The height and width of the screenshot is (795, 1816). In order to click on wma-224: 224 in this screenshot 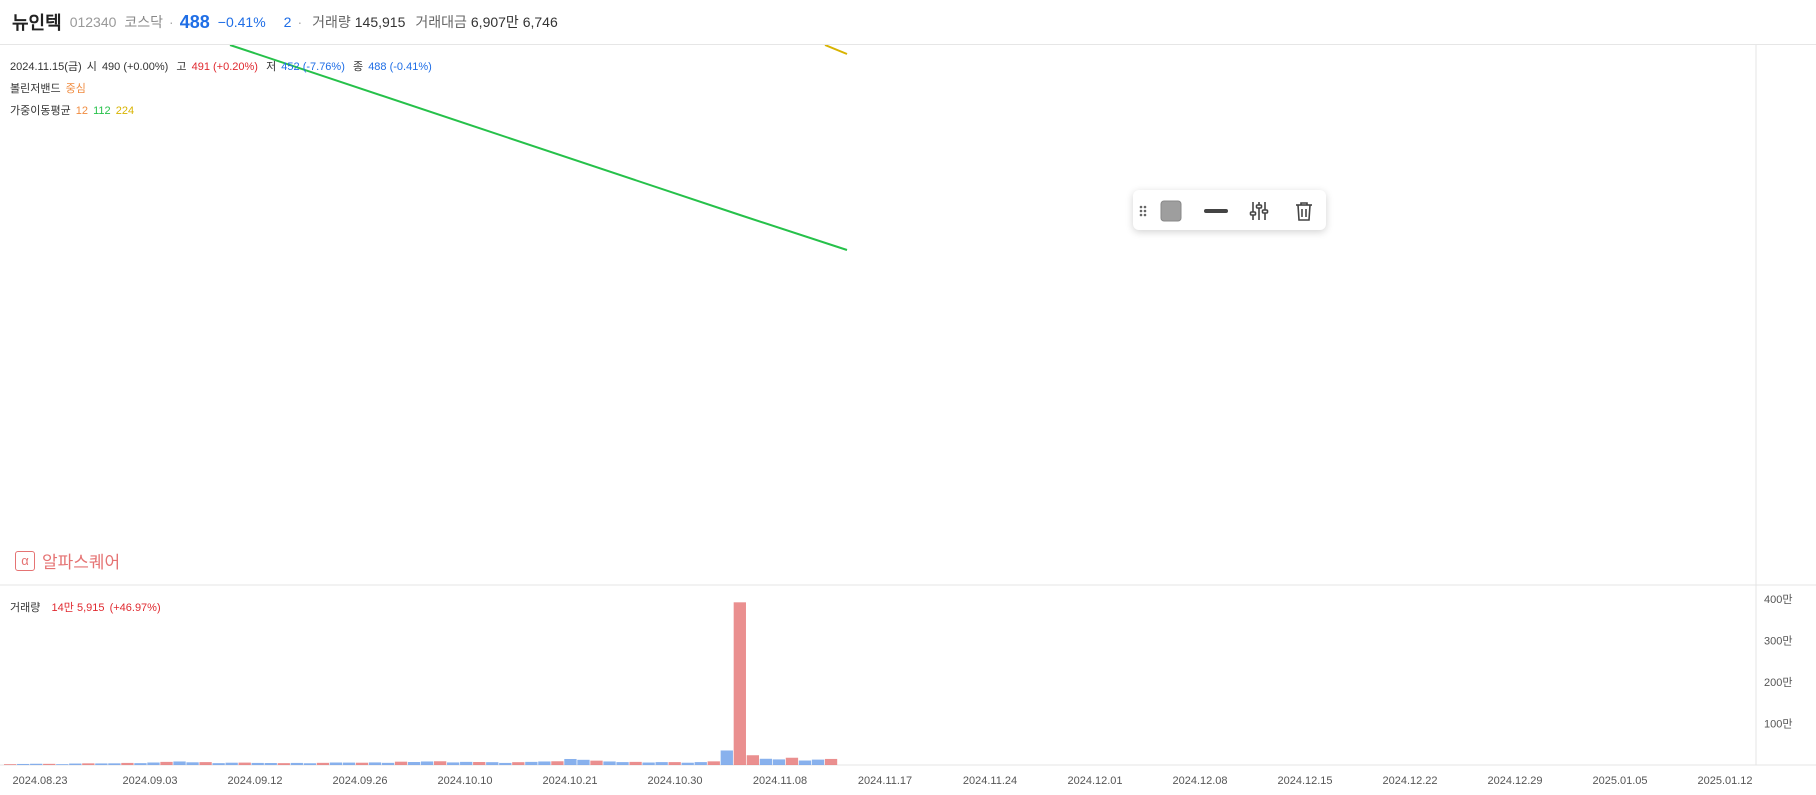, I will do `click(125, 111)`.